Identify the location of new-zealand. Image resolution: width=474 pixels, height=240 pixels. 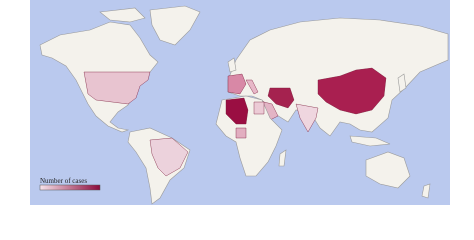
(426, 191).